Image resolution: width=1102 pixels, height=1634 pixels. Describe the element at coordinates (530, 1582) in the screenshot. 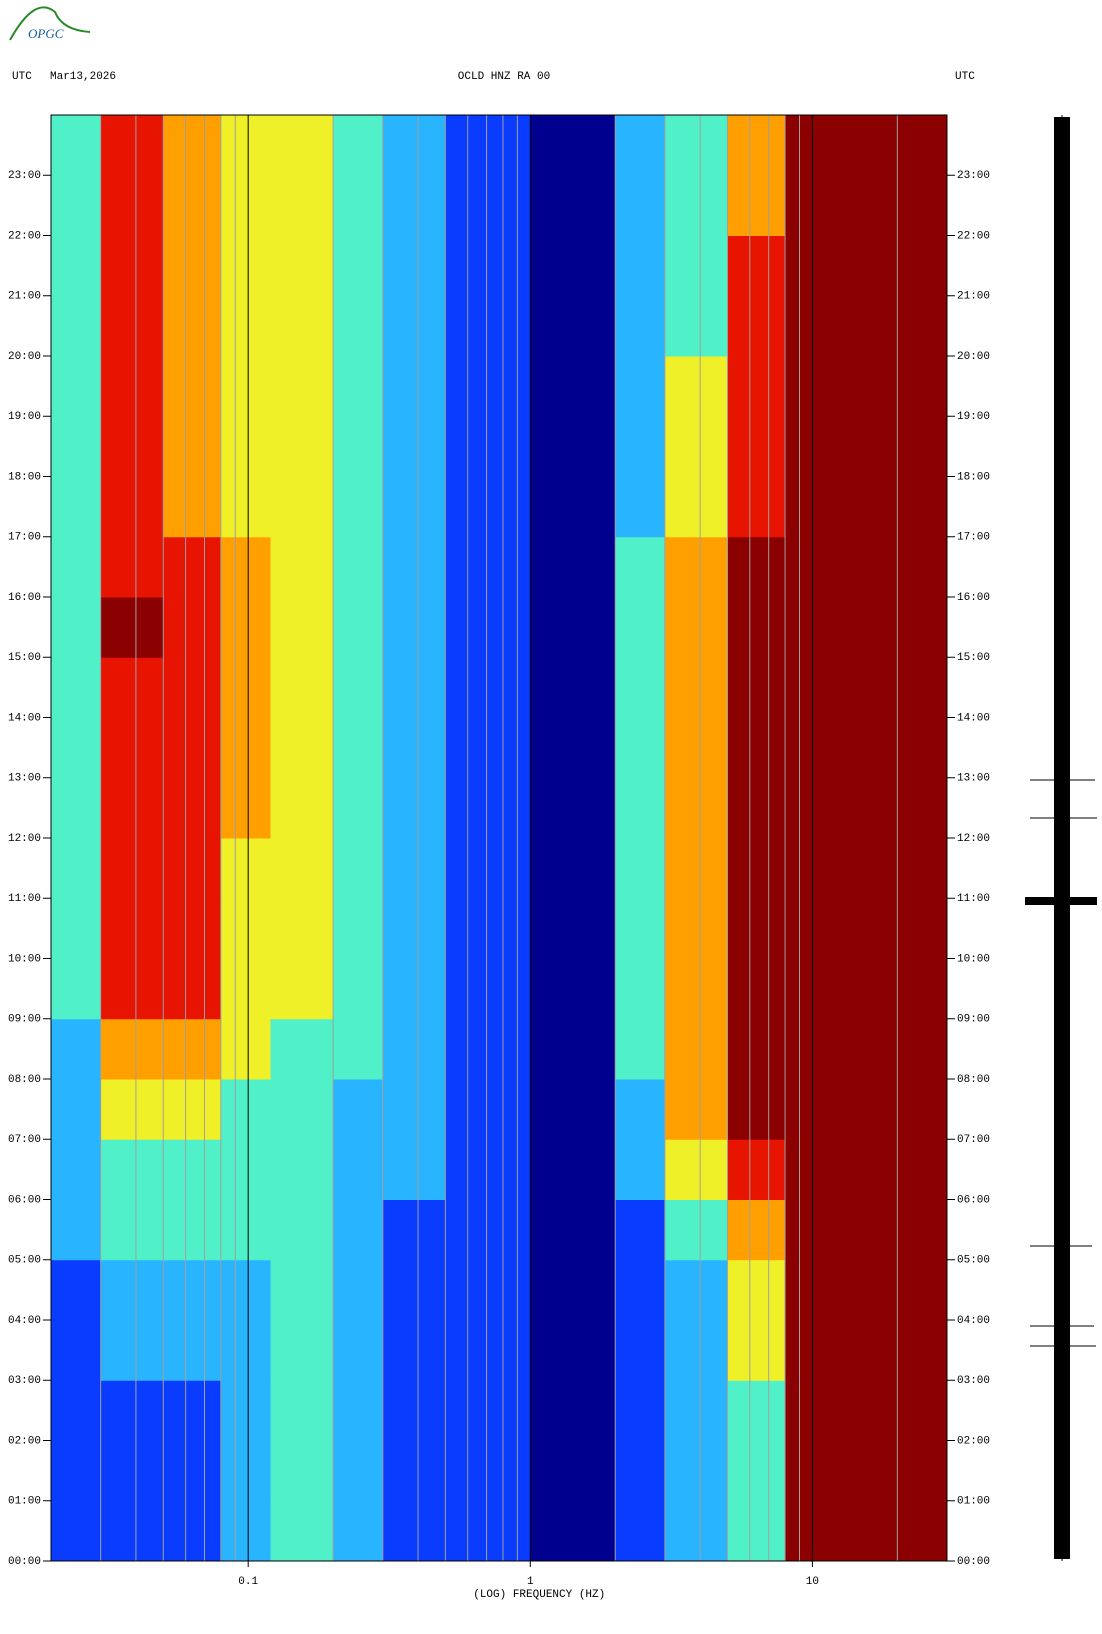

I see `x-tick-label: 1` at that location.